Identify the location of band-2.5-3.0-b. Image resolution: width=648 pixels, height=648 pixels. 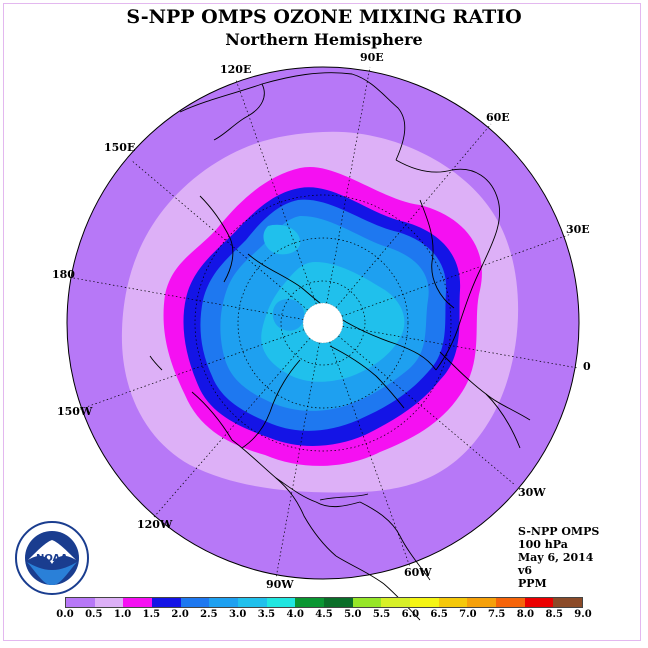
(288, 315).